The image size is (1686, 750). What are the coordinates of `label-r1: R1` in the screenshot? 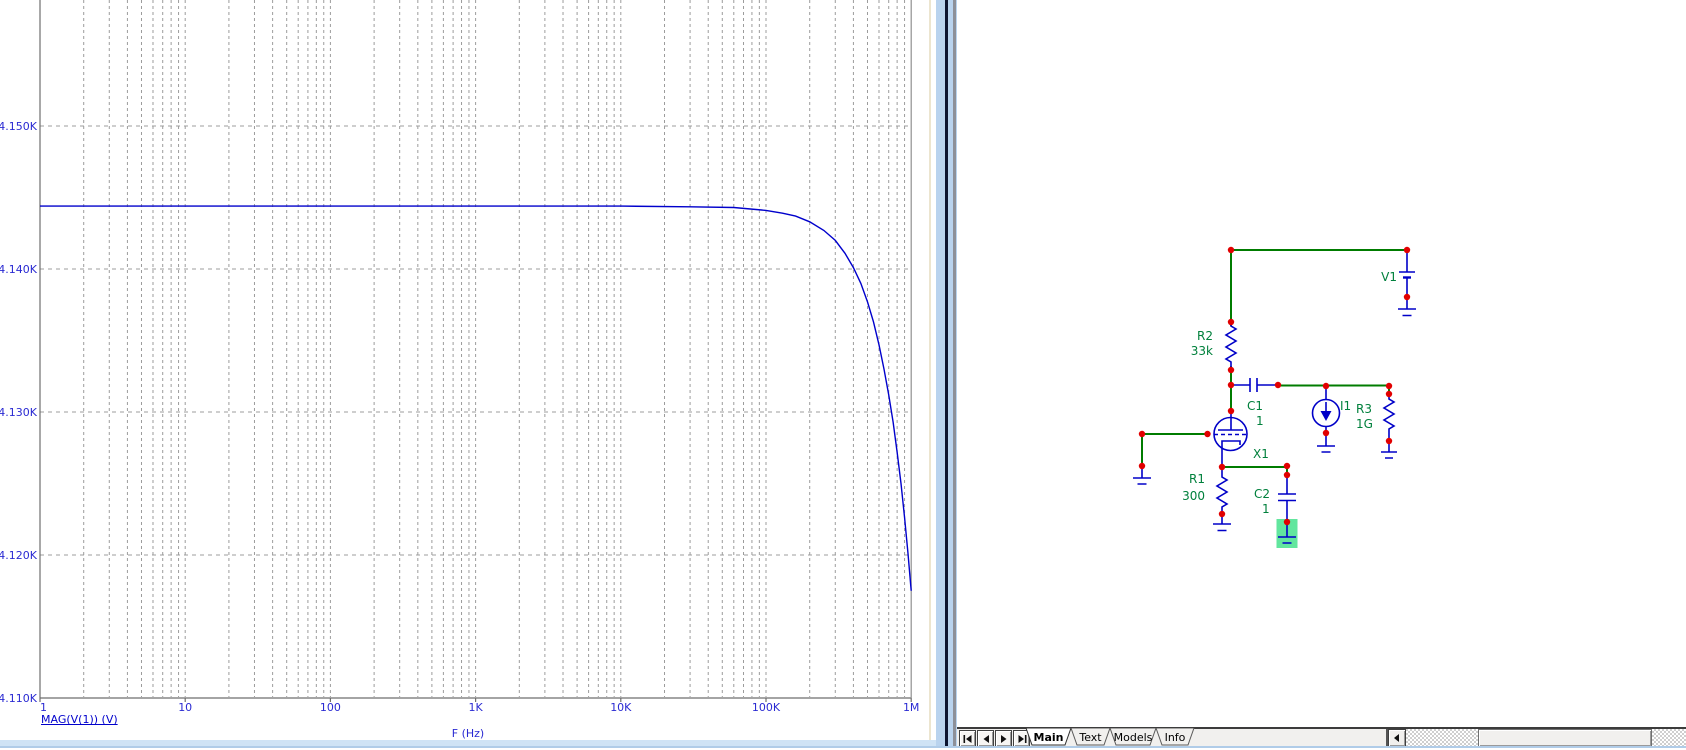 It's located at (1197, 479).